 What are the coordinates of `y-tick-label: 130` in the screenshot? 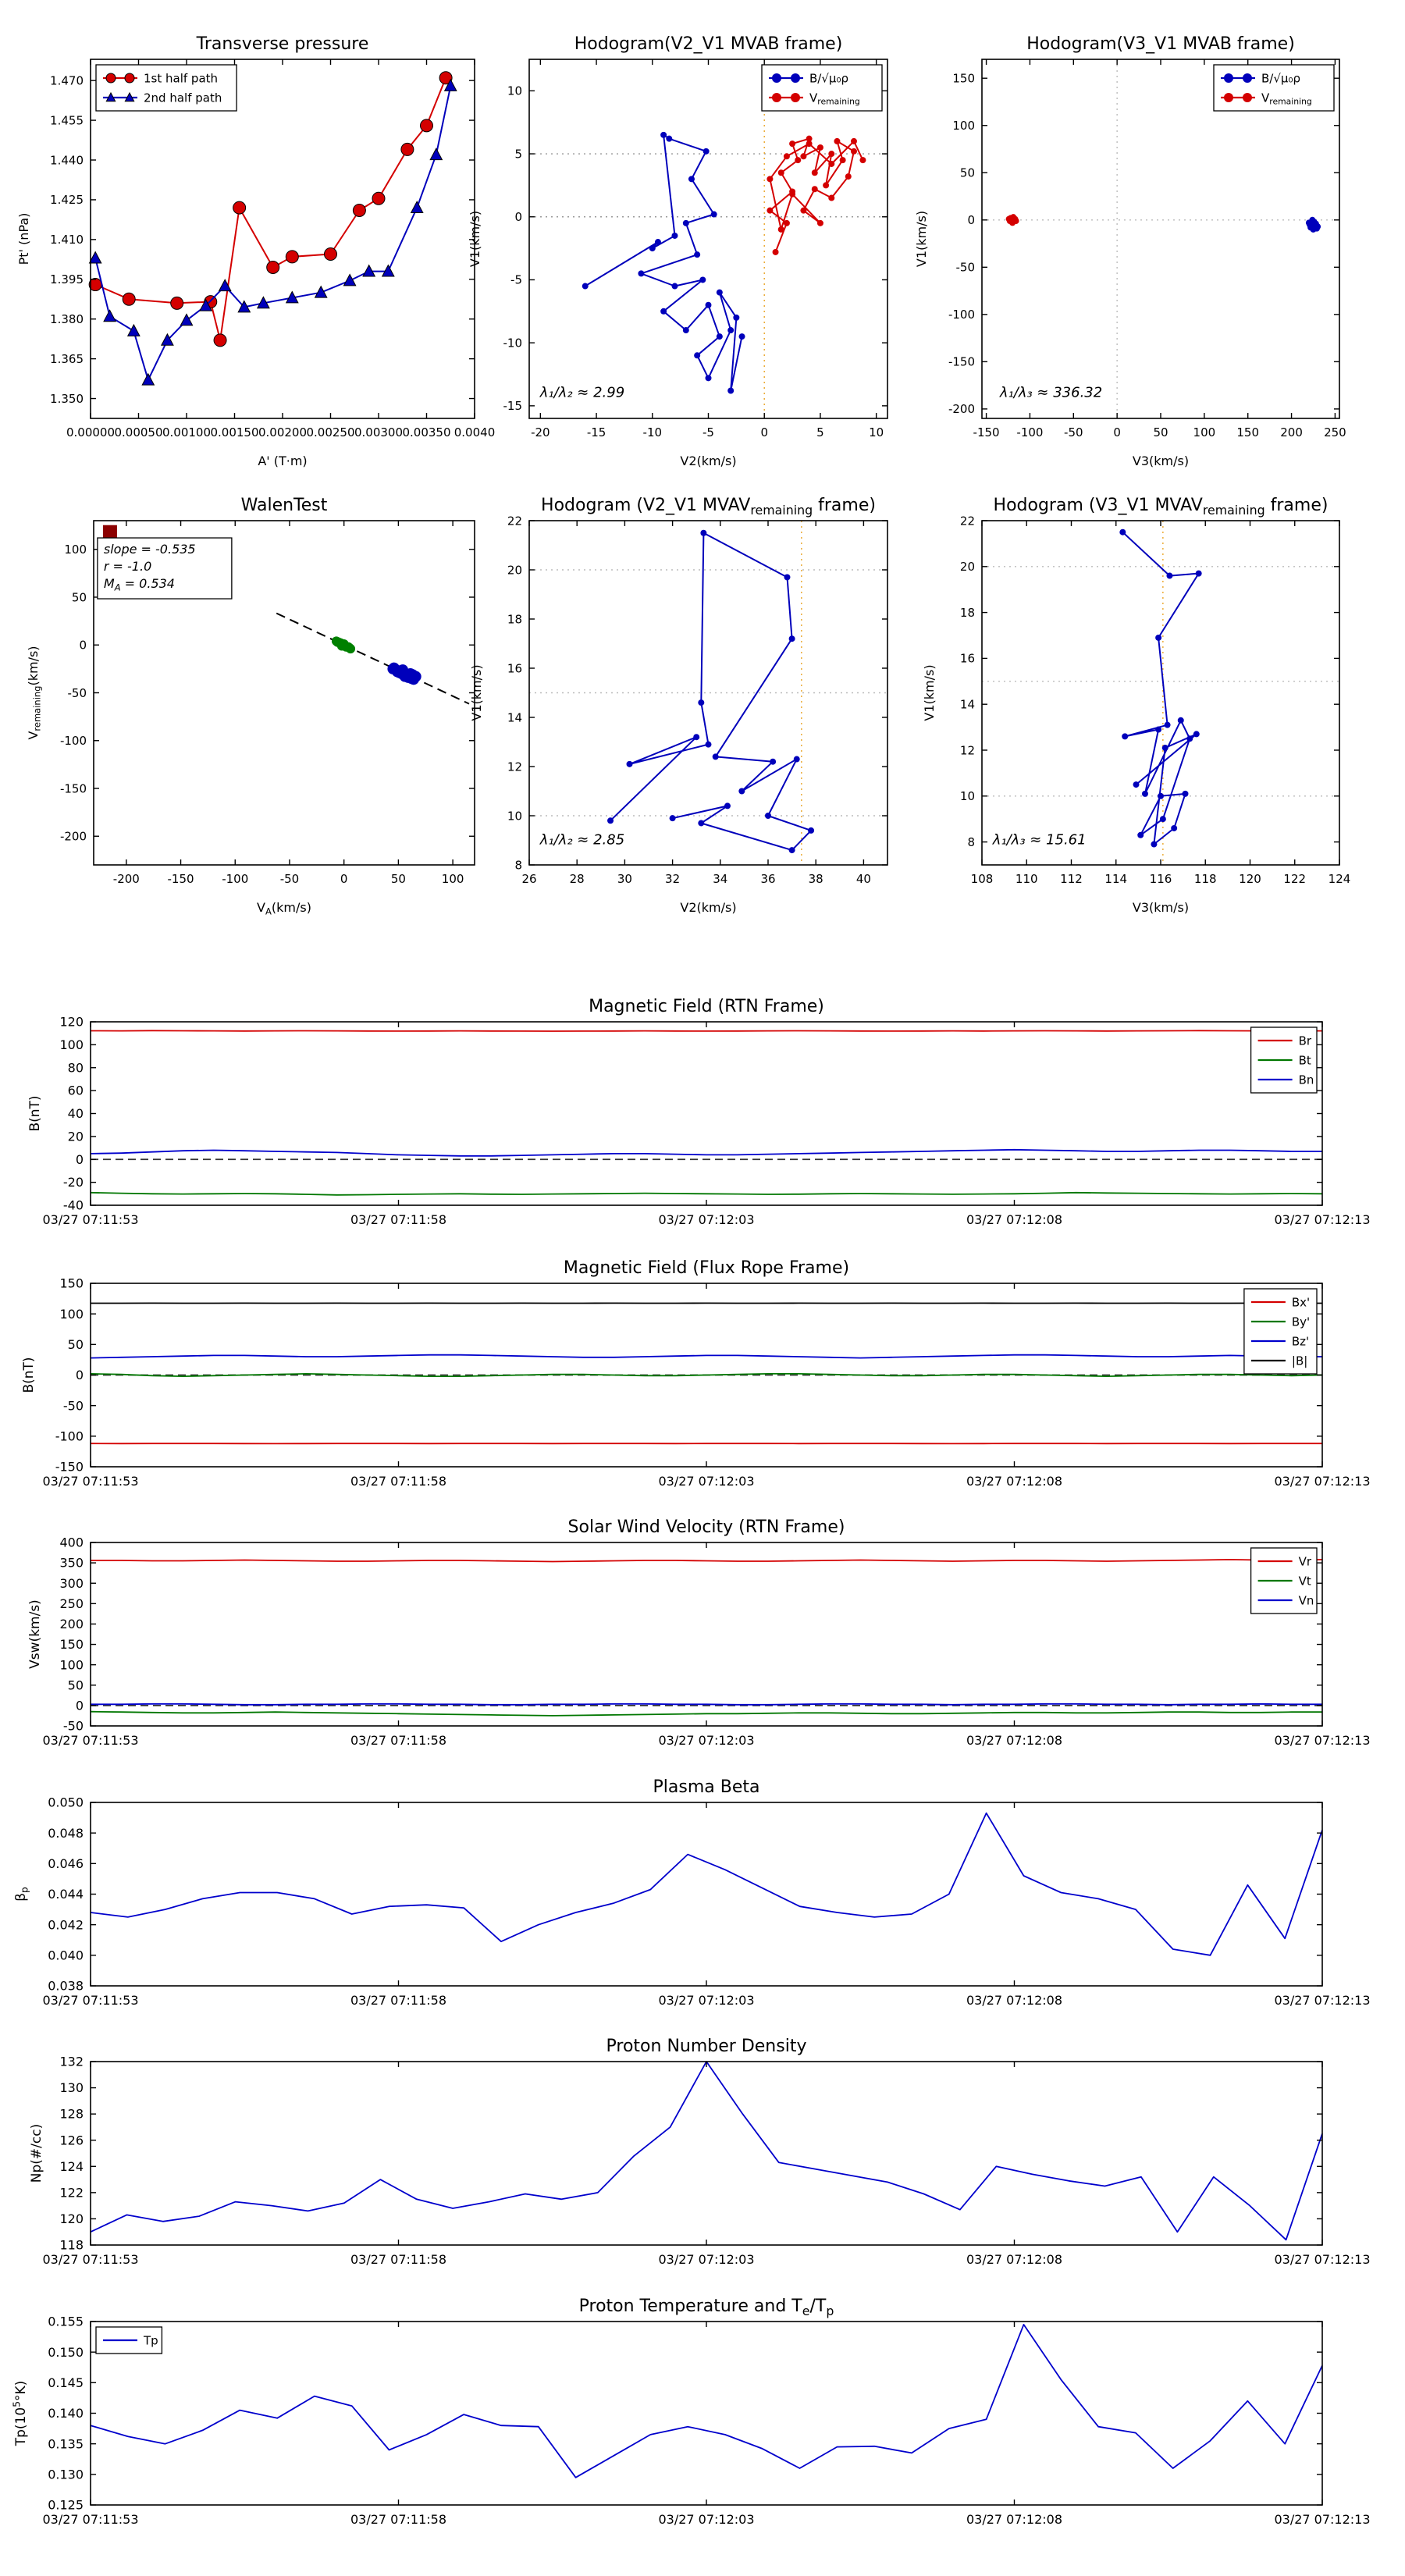 It's located at (72, 2087).